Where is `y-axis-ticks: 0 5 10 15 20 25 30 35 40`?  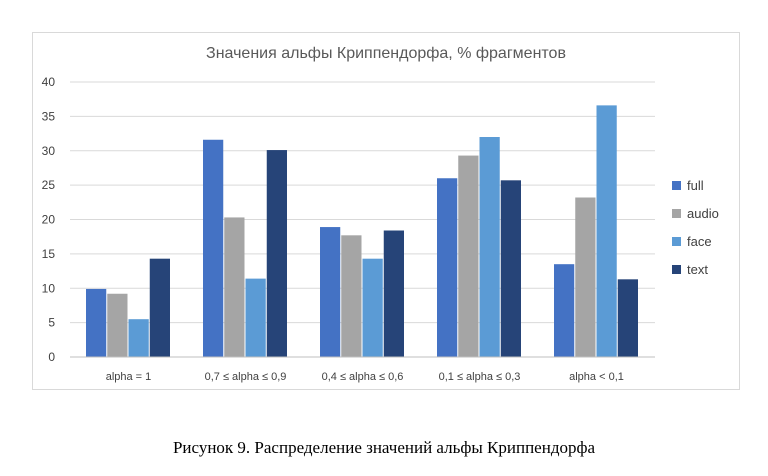
y-axis-ticks: 0 5 10 15 20 25 30 35 40 is located at coordinates (49, 219).